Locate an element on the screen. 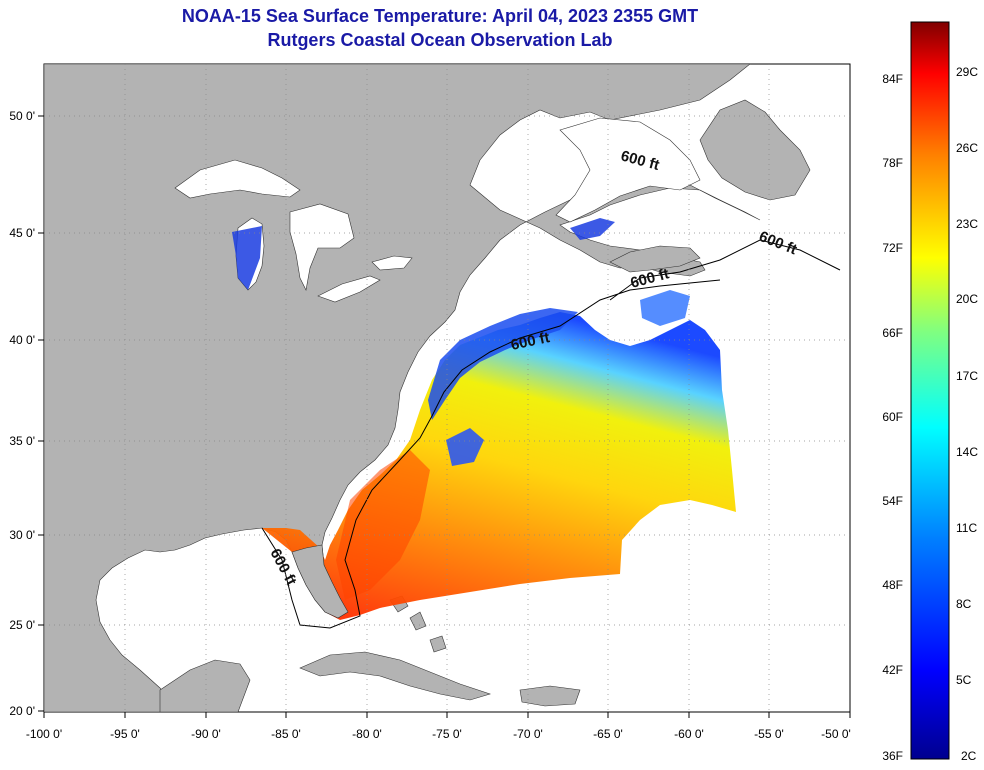 The width and height of the screenshot is (984, 770). gulf-st-lawrence is located at coordinates (628, 170).